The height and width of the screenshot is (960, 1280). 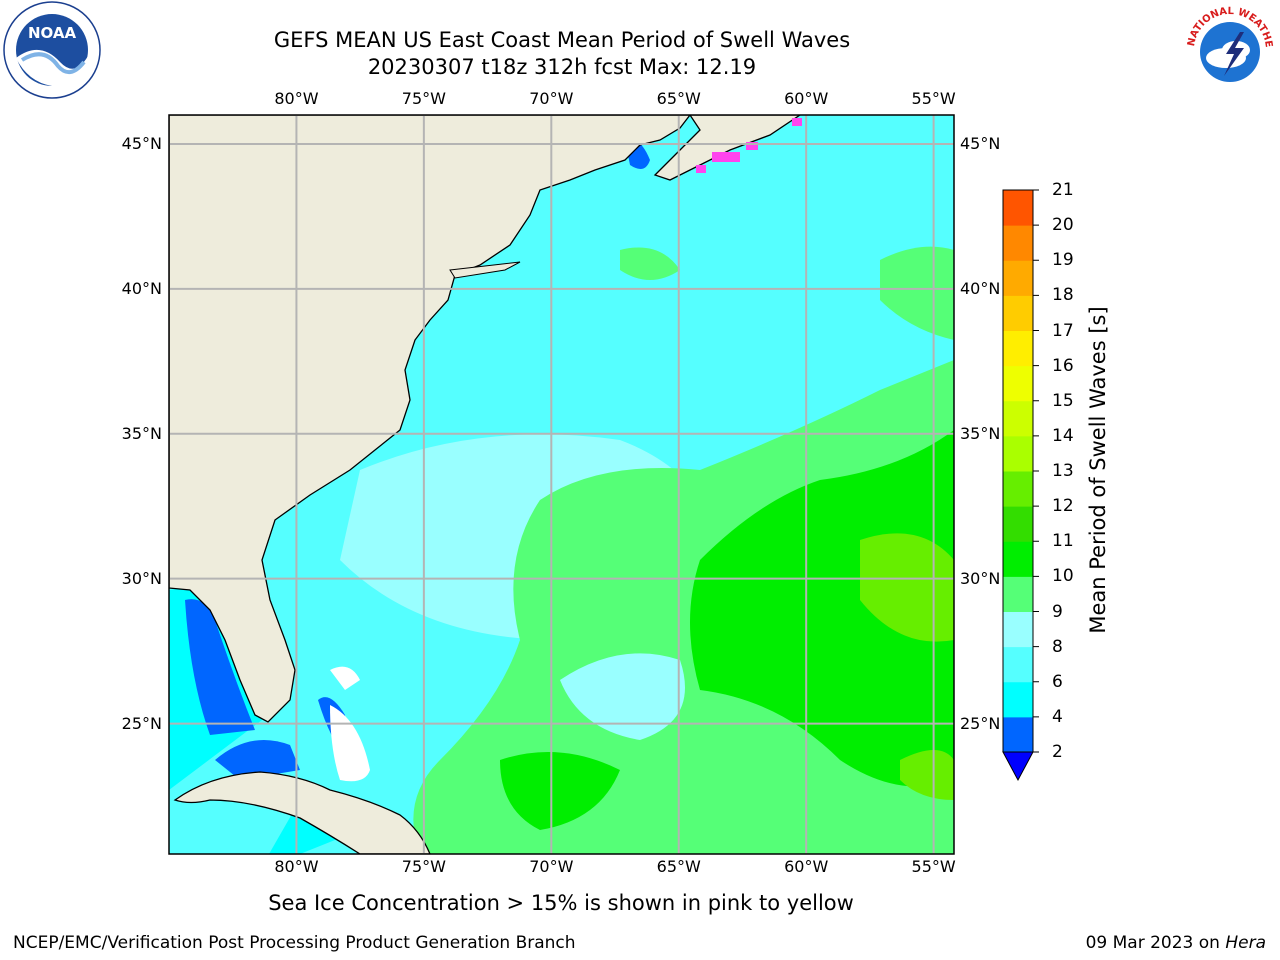 I want to click on noaa-logo-text: NOAA, so click(x=52, y=33).